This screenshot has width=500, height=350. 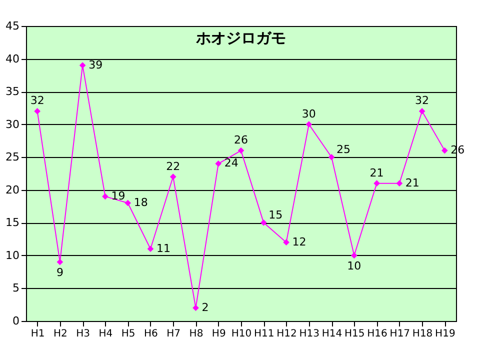 I want to click on x-tick-label: H2, so click(x=61, y=334).